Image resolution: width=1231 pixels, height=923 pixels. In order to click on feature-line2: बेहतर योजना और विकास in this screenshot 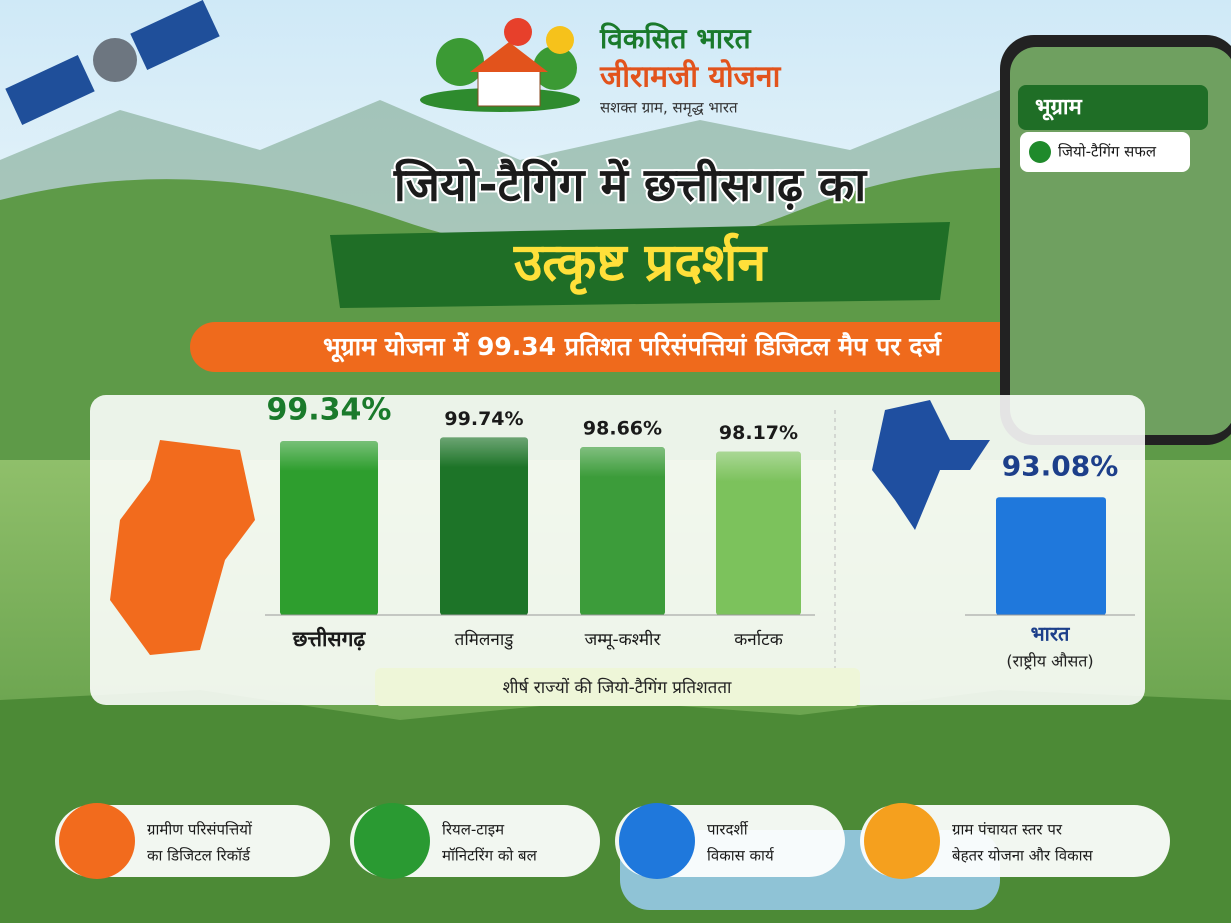, I will do `click(1023, 856)`.